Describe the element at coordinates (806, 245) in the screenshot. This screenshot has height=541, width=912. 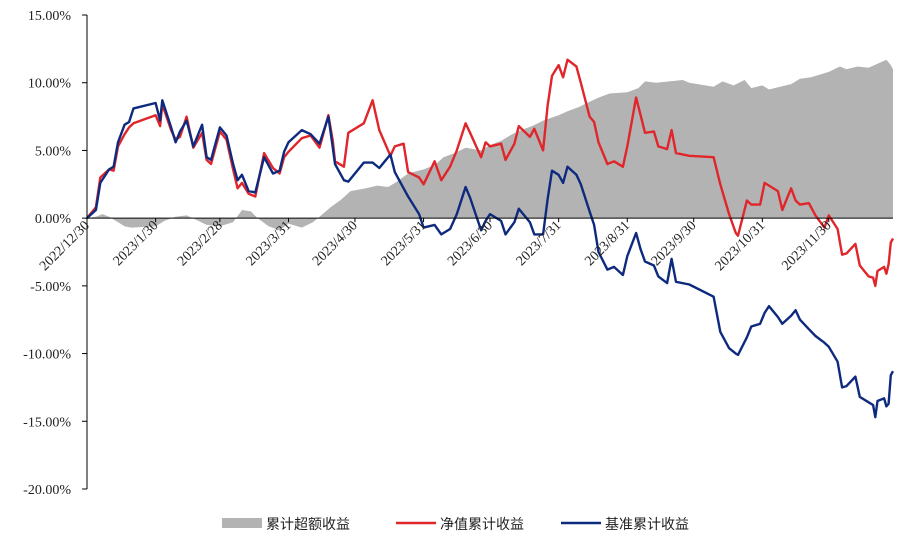
I see `x-tick-label: 2023/11/30` at that location.